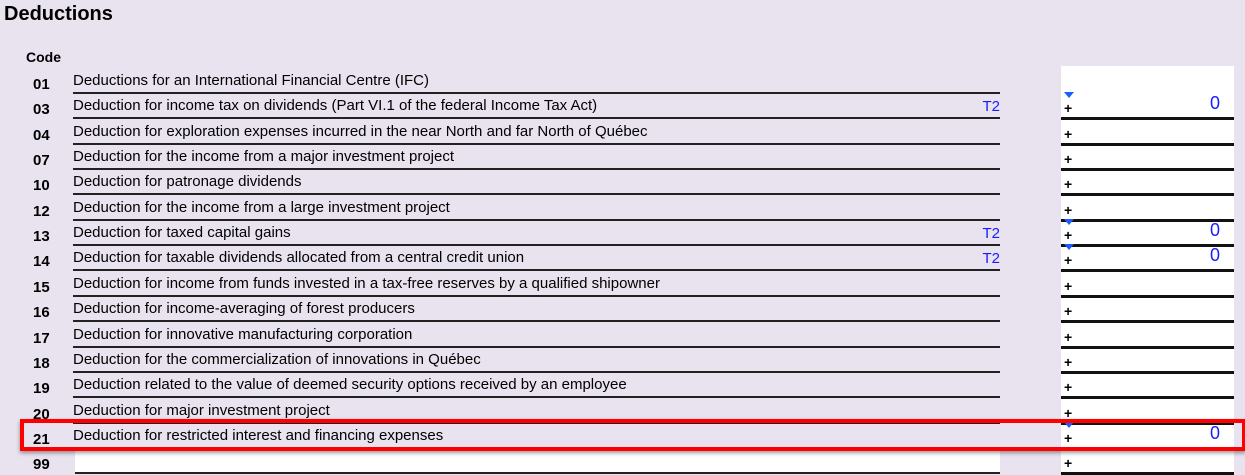 This screenshot has width=1245, height=475. What do you see at coordinates (41, 465) in the screenshot?
I see `row-code: 99` at bounding box center [41, 465].